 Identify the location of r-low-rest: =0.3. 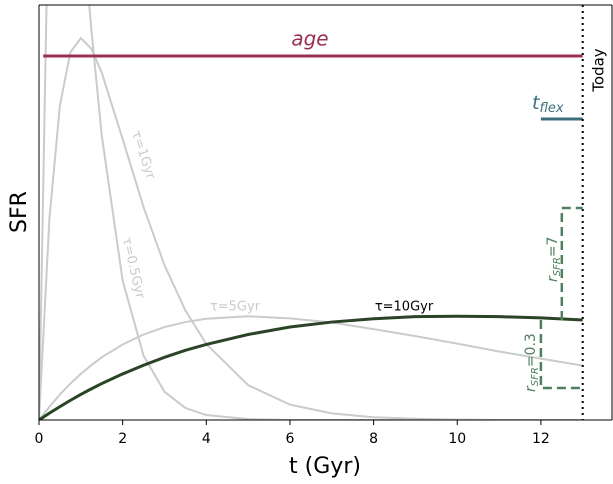
(531, 350).